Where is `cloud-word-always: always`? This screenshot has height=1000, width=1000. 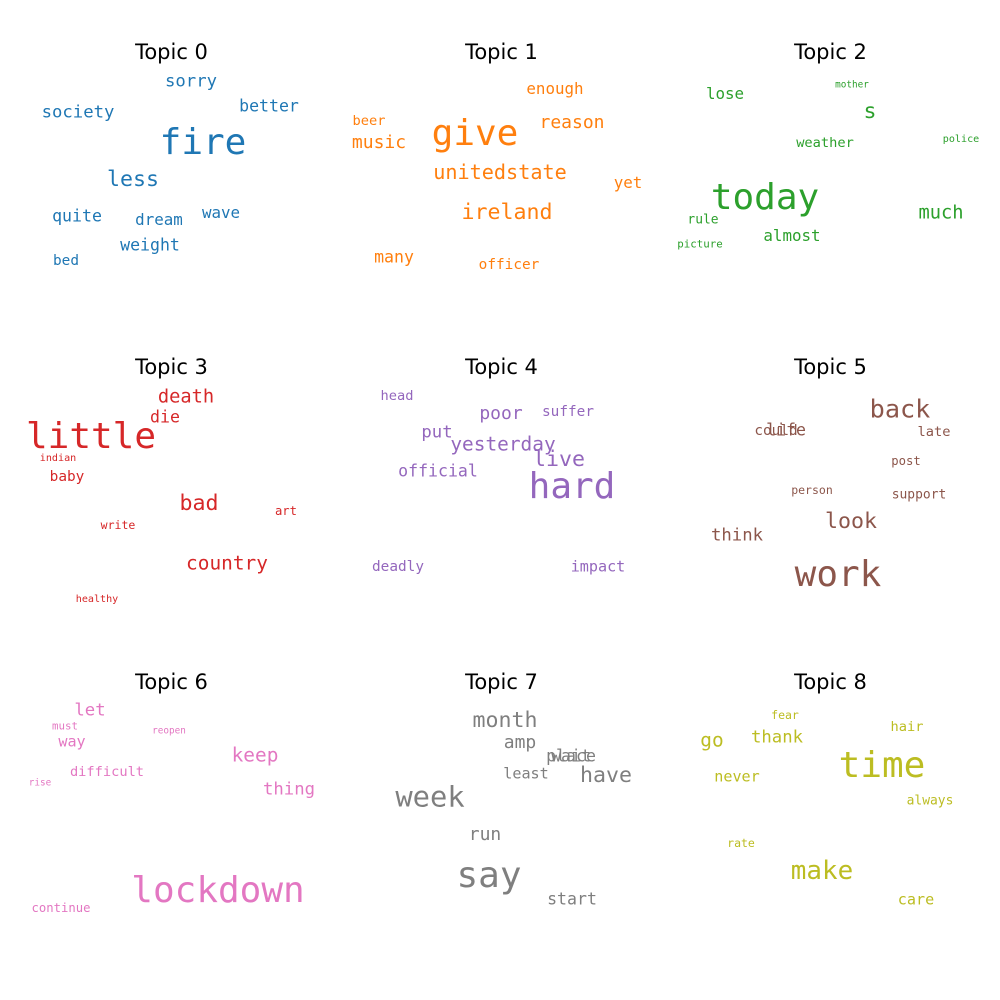
cloud-word-always: always is located at coordinates (930, 801).